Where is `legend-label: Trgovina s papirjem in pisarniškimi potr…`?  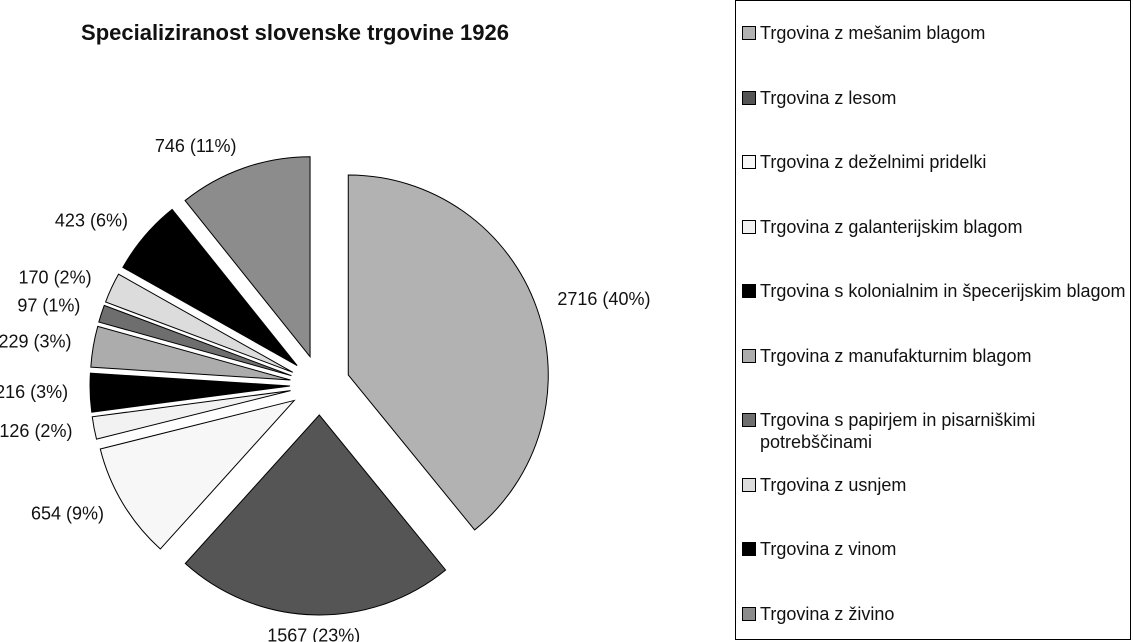
legend-label: Trgovina s papirjem in pisarniškimi potr… is located at coordinates (898, 431).